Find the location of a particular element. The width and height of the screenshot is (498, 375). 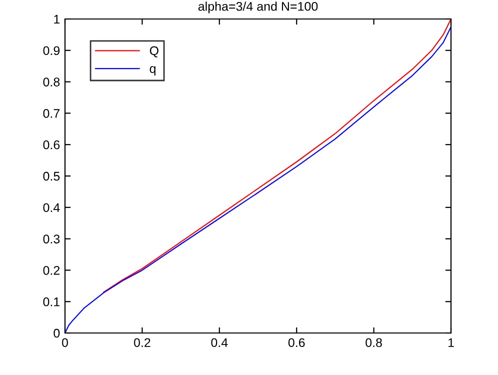

y-tick-label: 0.1 is located at coordinates (51, 301).